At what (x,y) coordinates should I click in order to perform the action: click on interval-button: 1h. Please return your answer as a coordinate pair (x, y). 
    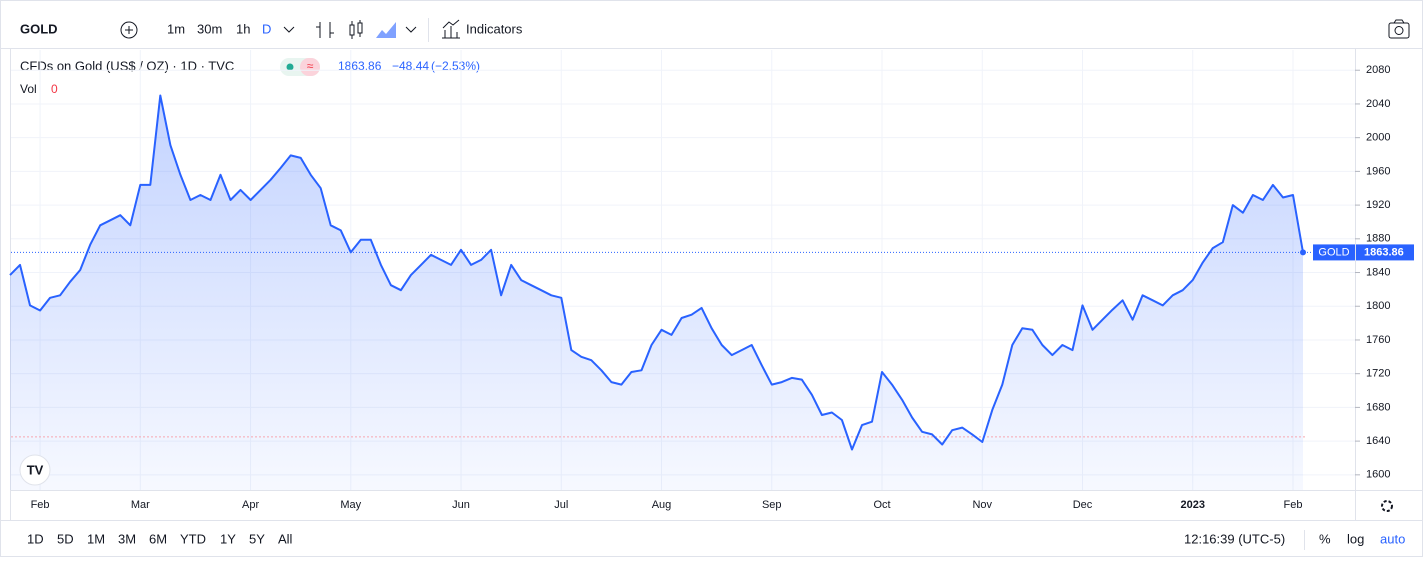
    Looking at the image, I should click on (243, 28).